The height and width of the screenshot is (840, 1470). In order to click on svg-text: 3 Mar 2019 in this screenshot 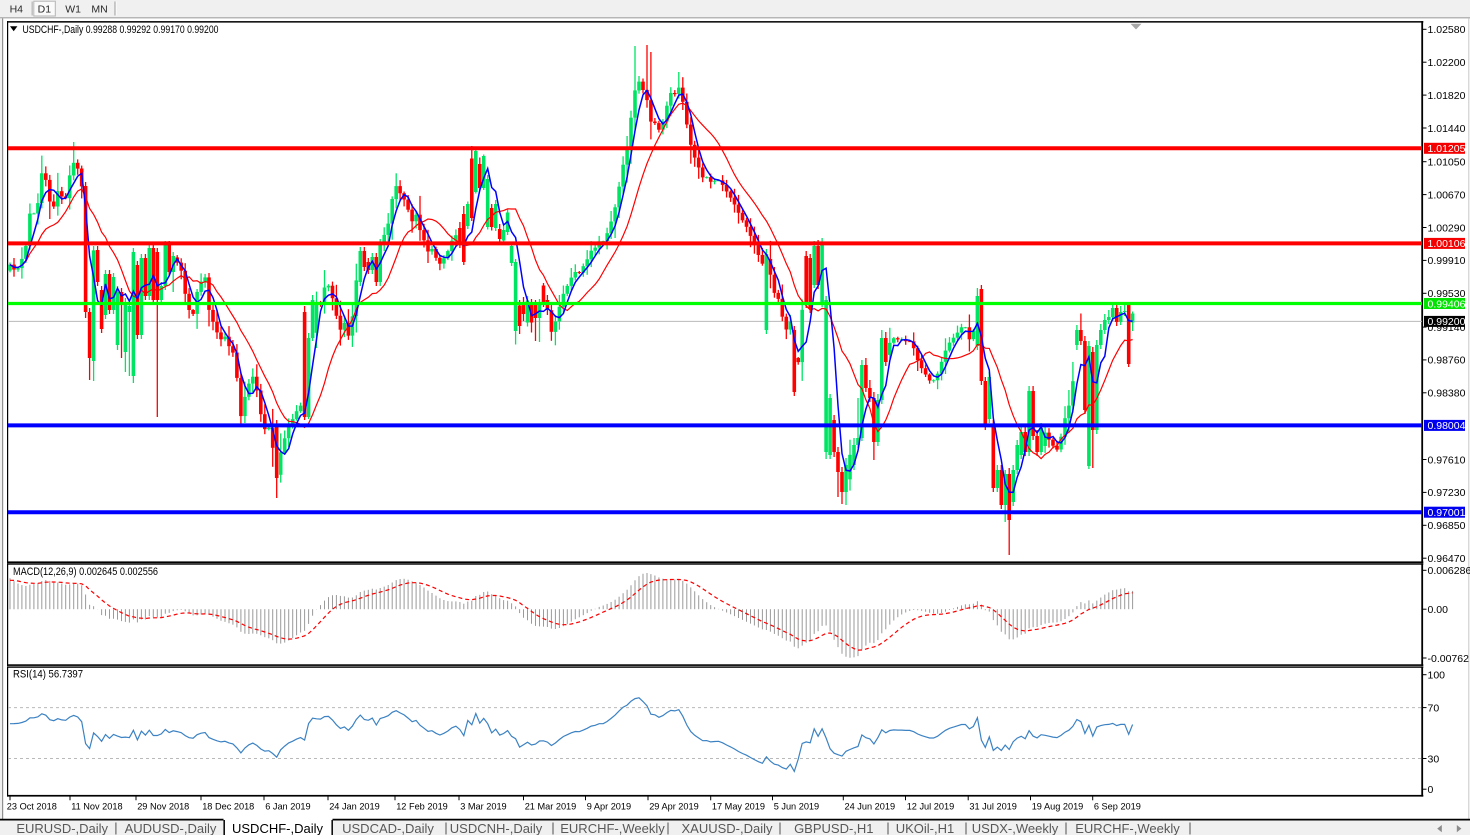, I will do `click(483, 806)`.